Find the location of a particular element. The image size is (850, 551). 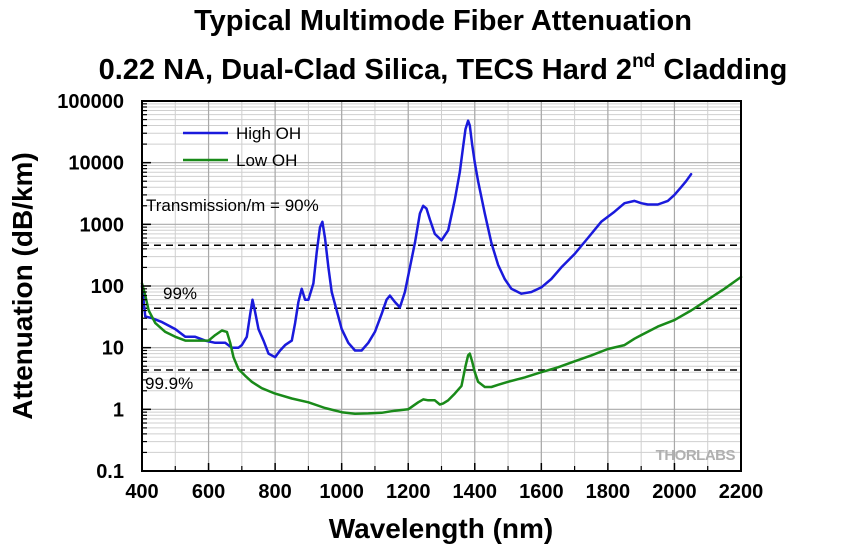

chart-subtitle-main: 0.22 NA, Dual-Clad Silica, TECS Hard 2 is located at coordinates (365, 70).